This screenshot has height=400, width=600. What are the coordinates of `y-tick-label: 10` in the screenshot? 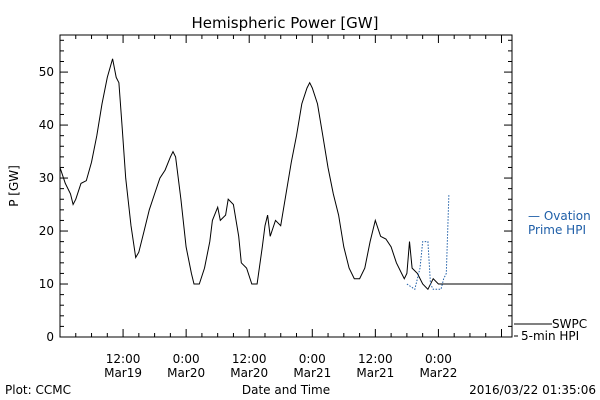 It's located at (46, 284).